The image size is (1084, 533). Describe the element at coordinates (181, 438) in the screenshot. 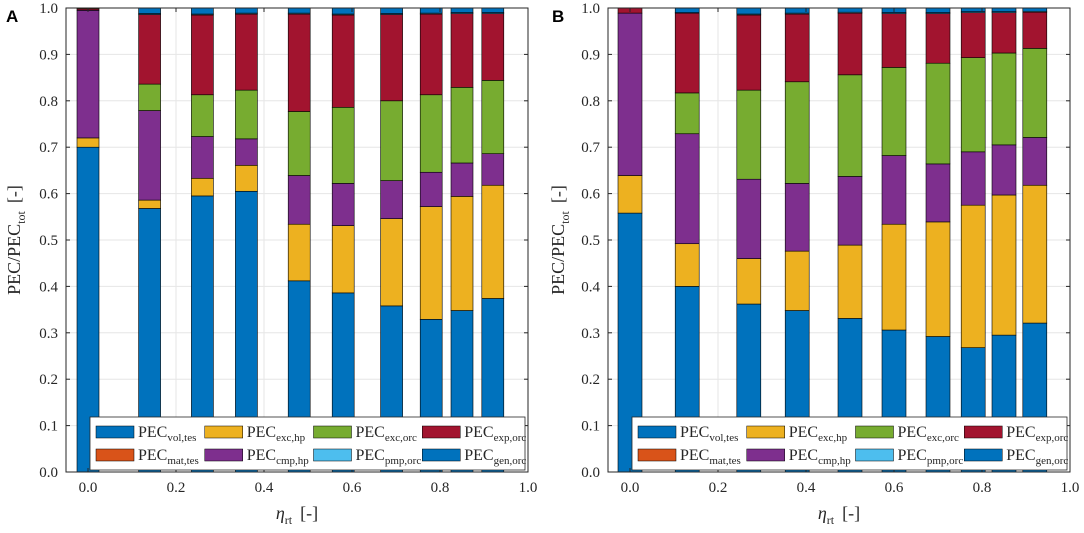

I see `panel-a-legend-sub: vol,tes` at that location.